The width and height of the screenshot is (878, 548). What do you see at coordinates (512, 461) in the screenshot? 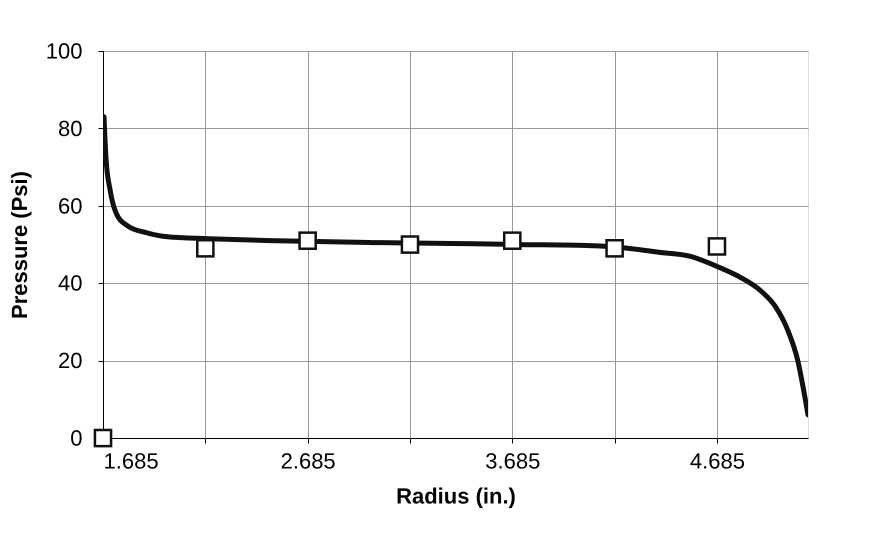
I see `x-tick-label: 3.685` at bounding box center [512, 461].